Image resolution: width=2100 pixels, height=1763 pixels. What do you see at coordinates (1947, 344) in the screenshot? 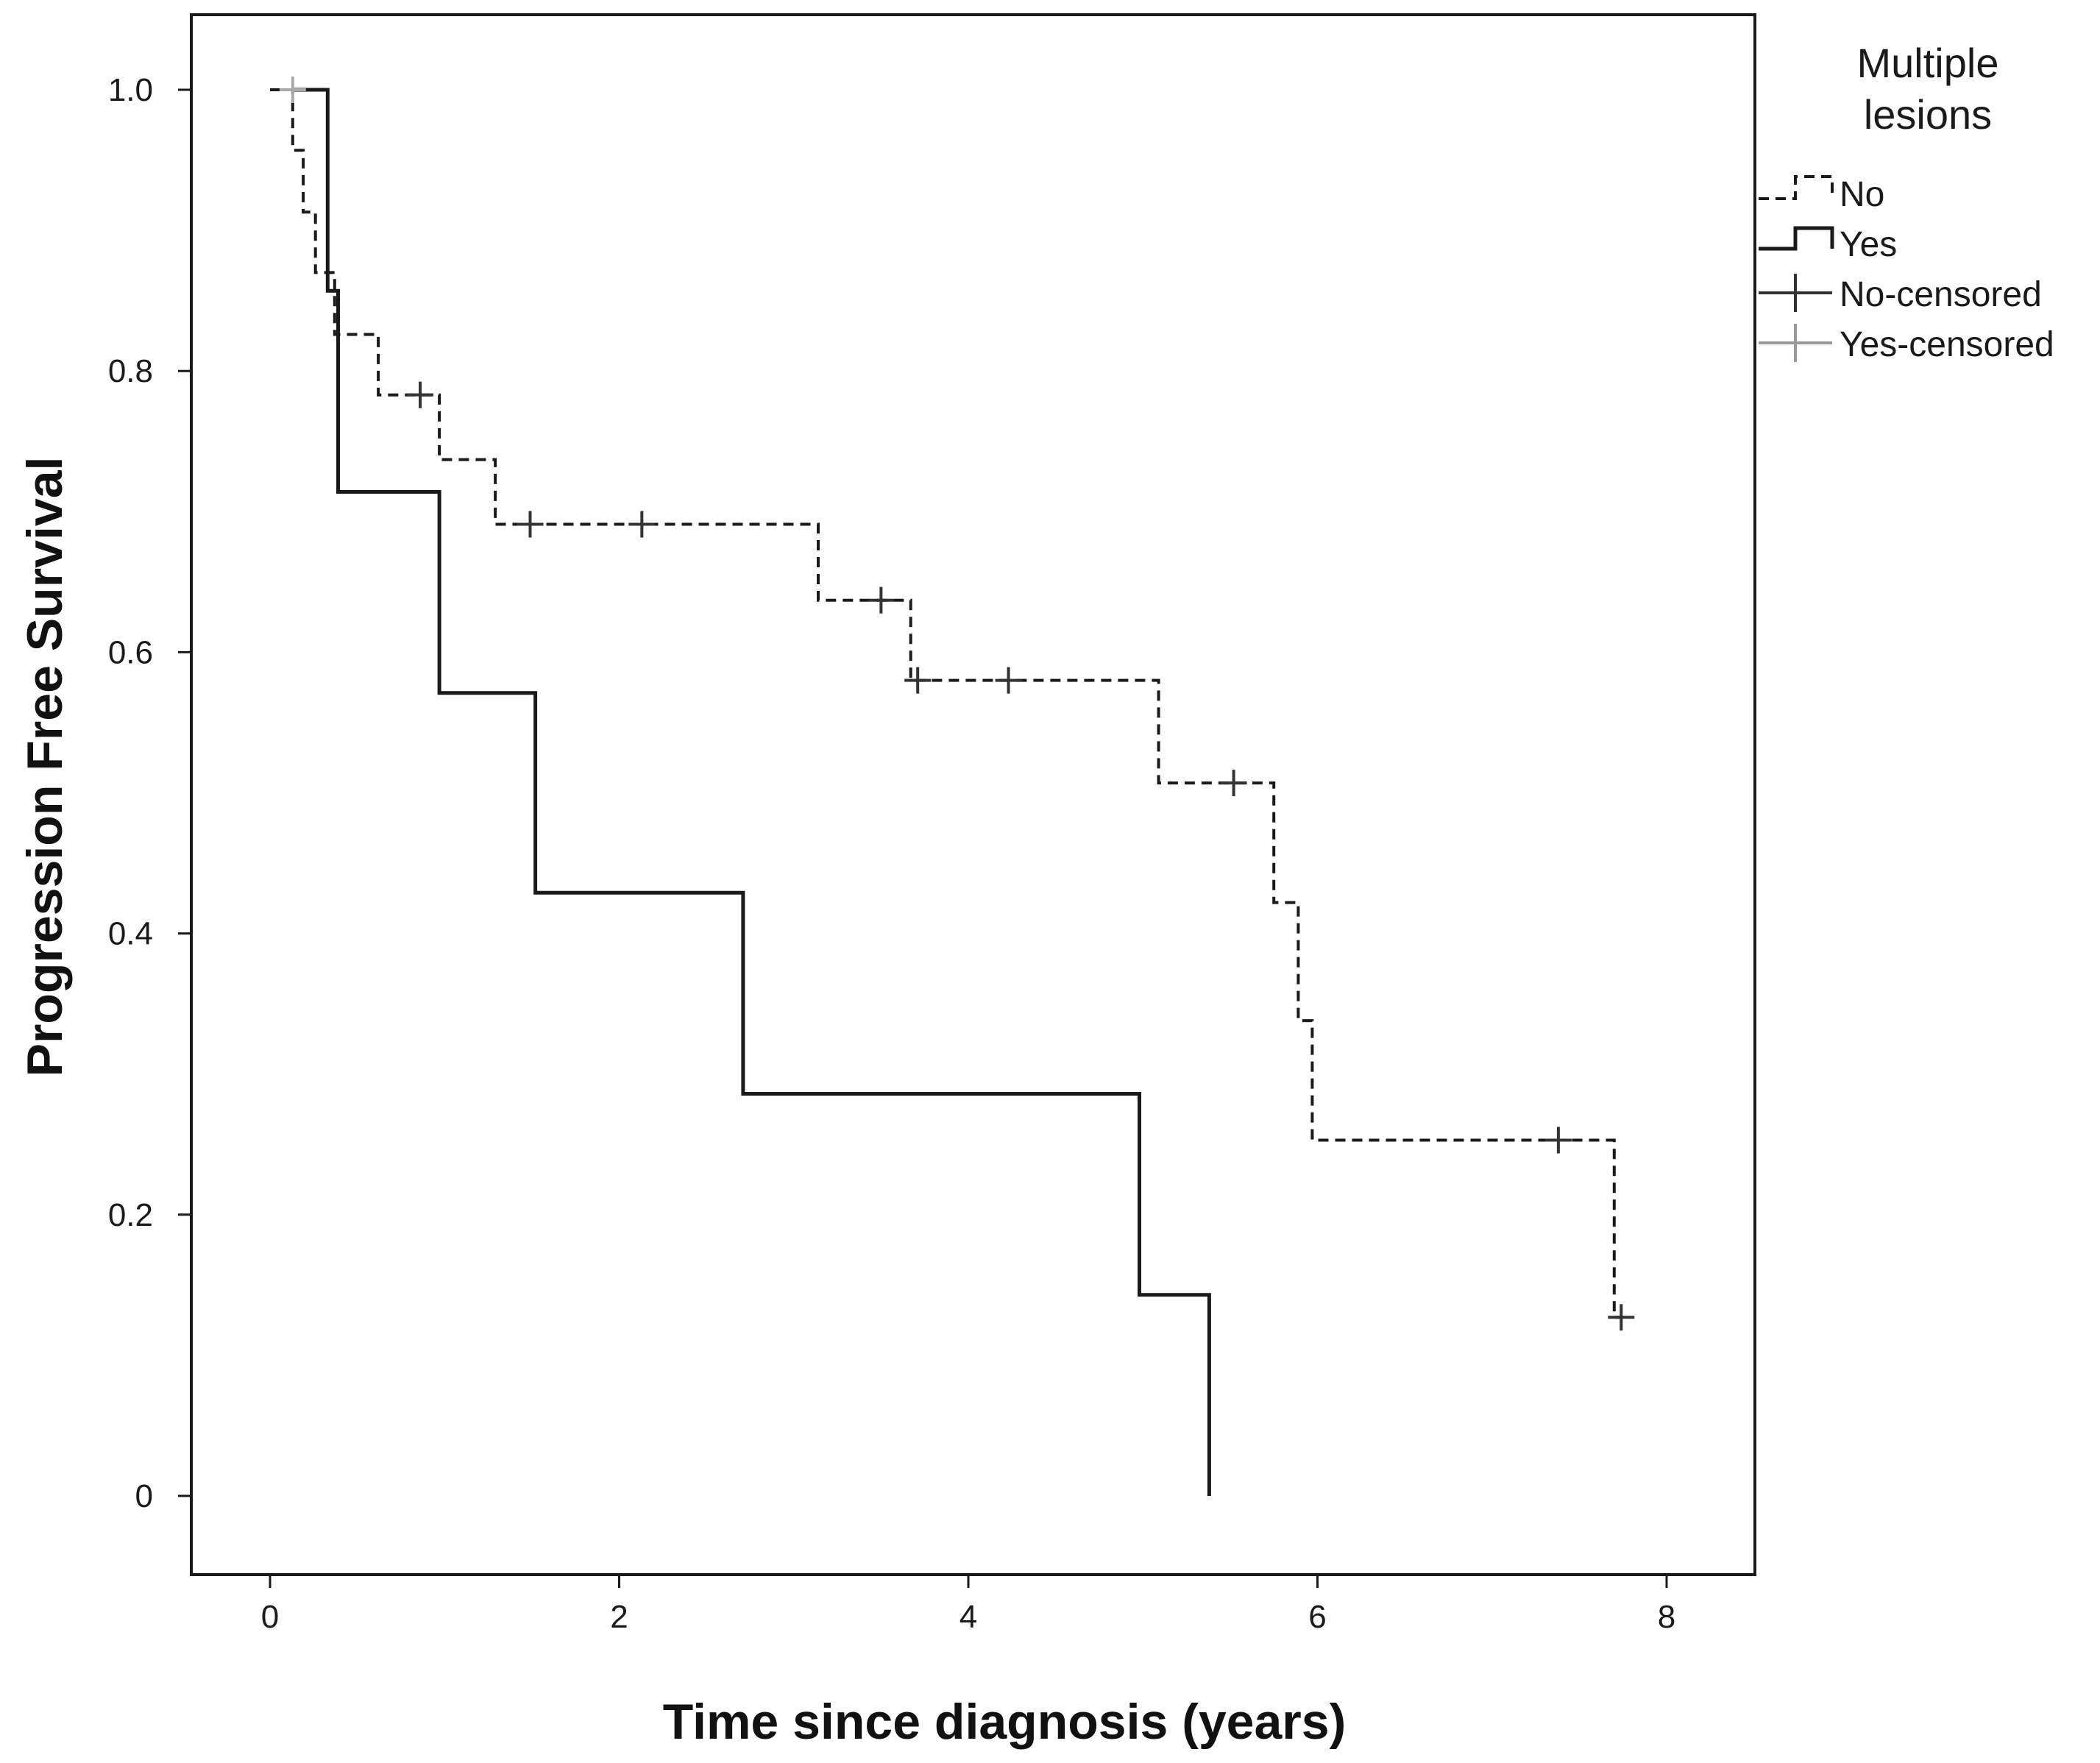
I see `legend-label-yes-censored: Yes-censored` at bounding box center [1947, 344].